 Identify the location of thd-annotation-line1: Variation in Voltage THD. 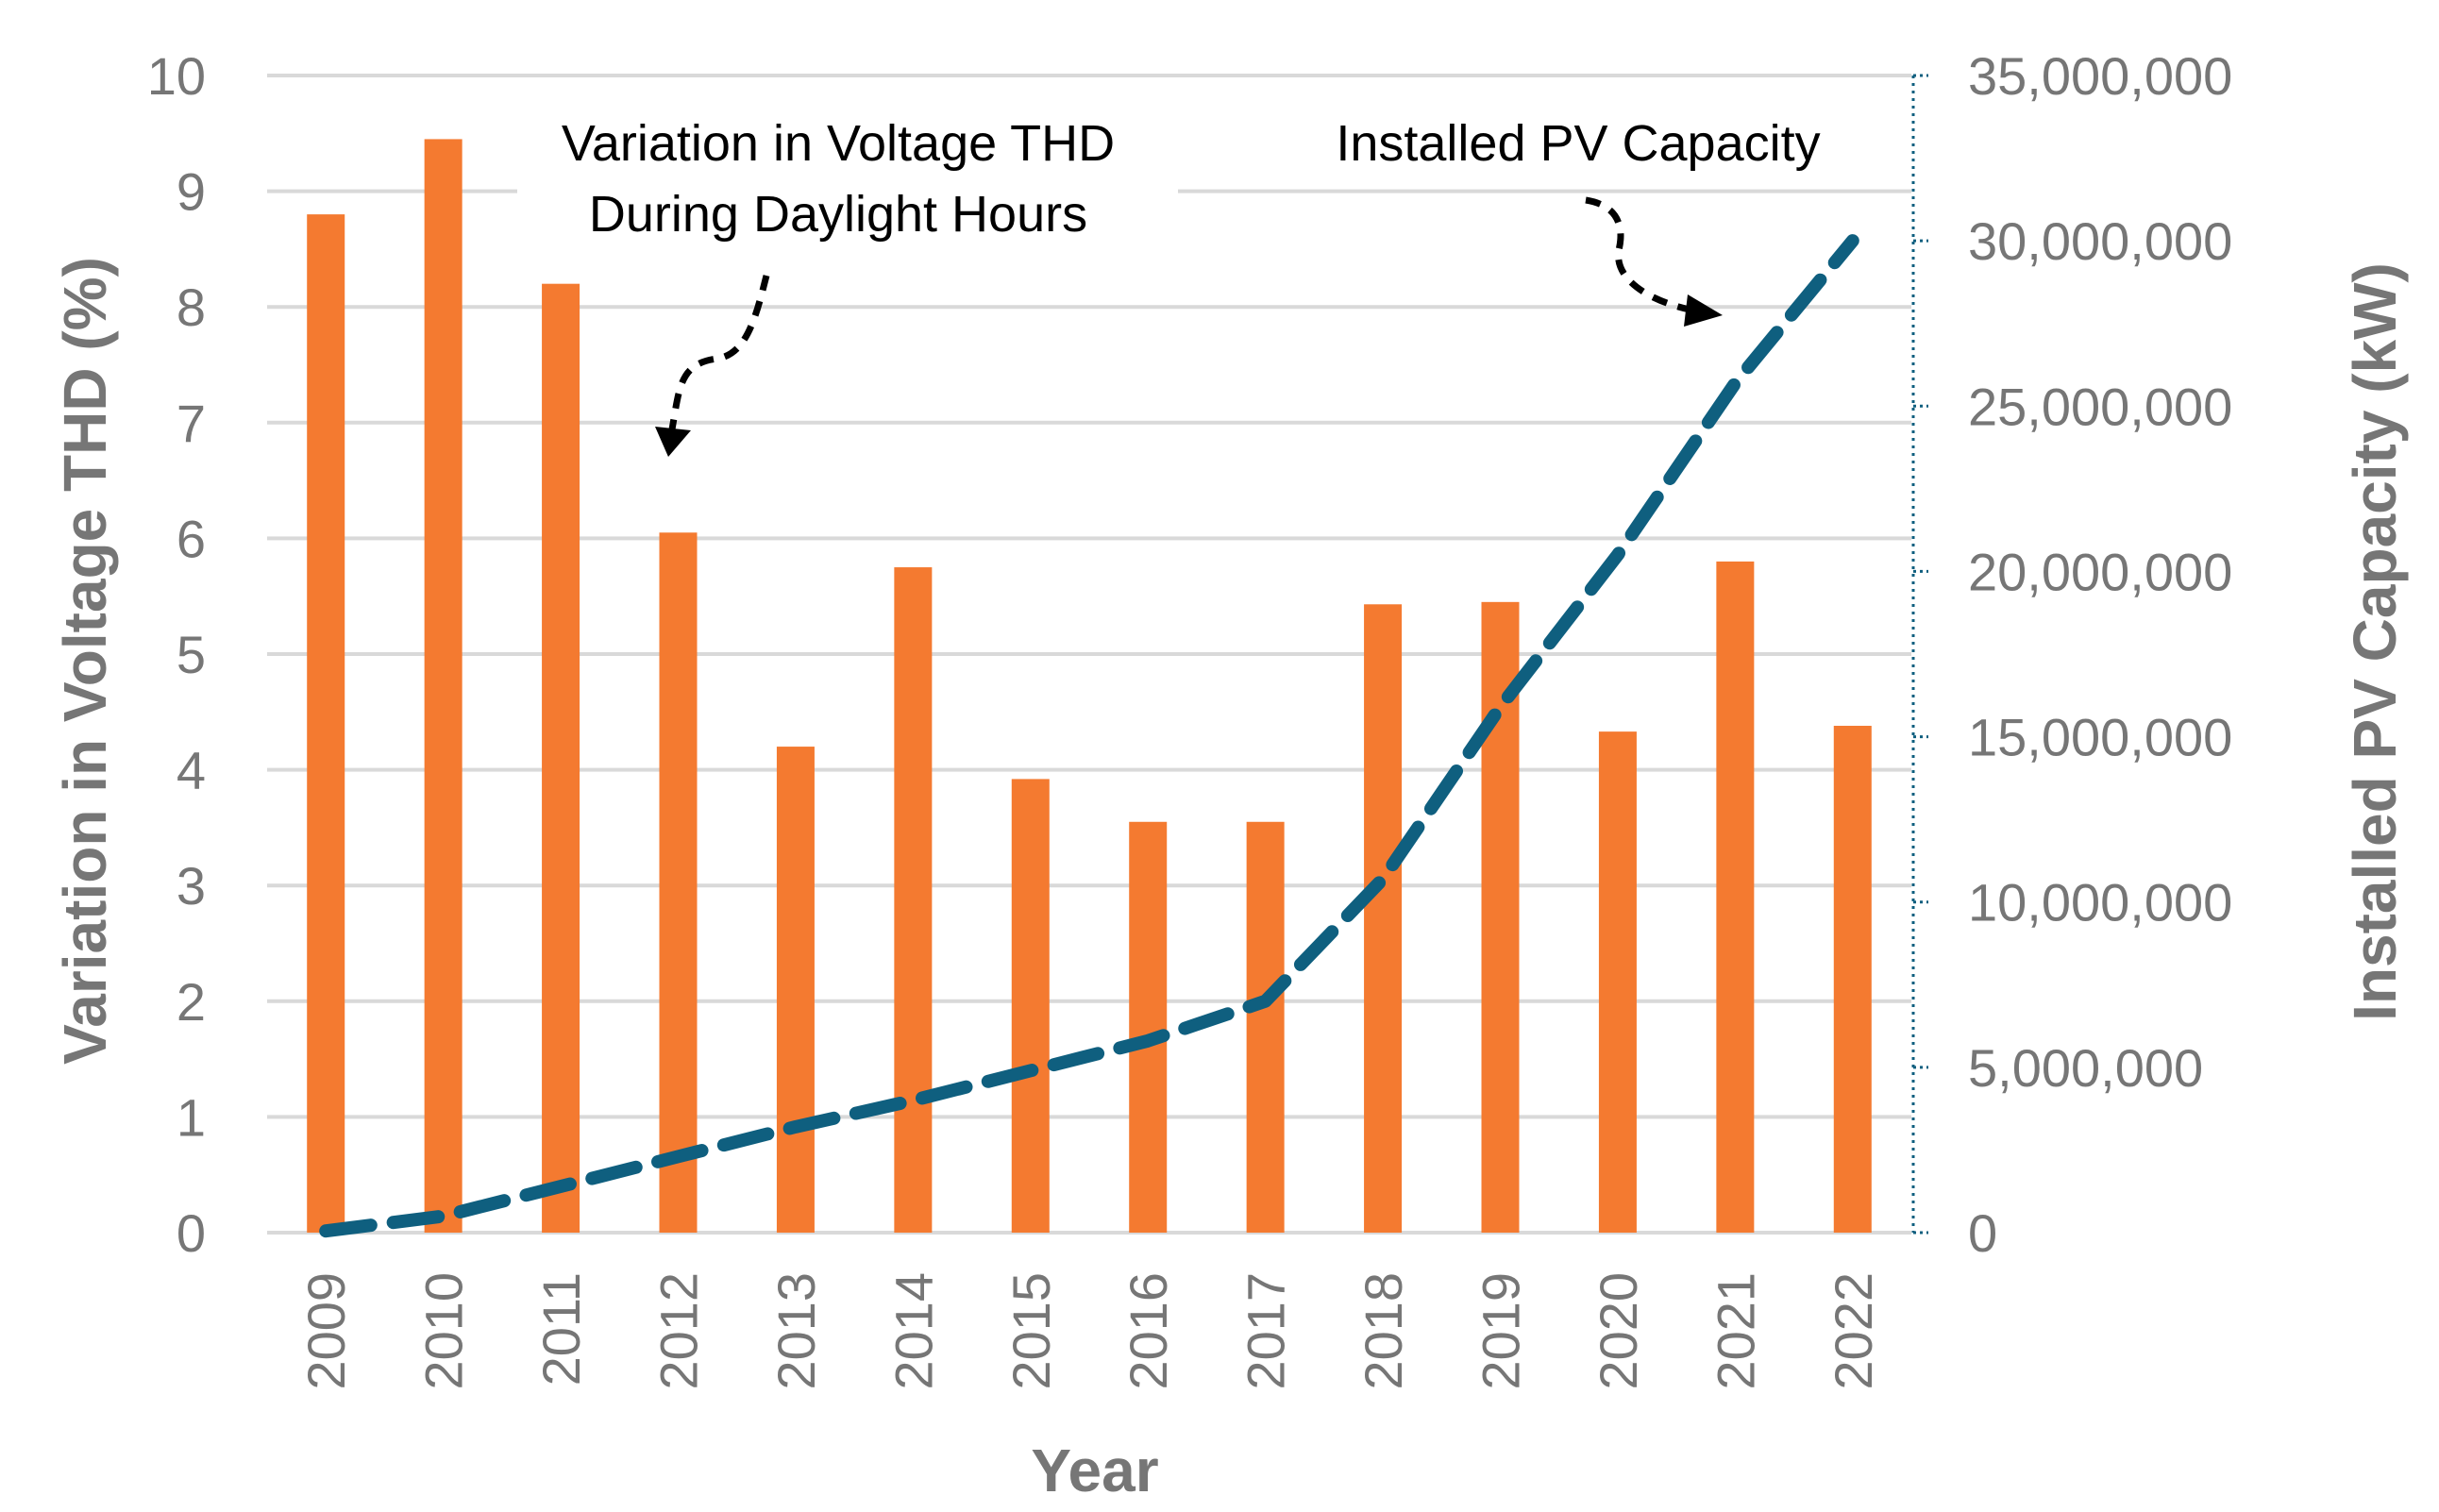
(839, 143).